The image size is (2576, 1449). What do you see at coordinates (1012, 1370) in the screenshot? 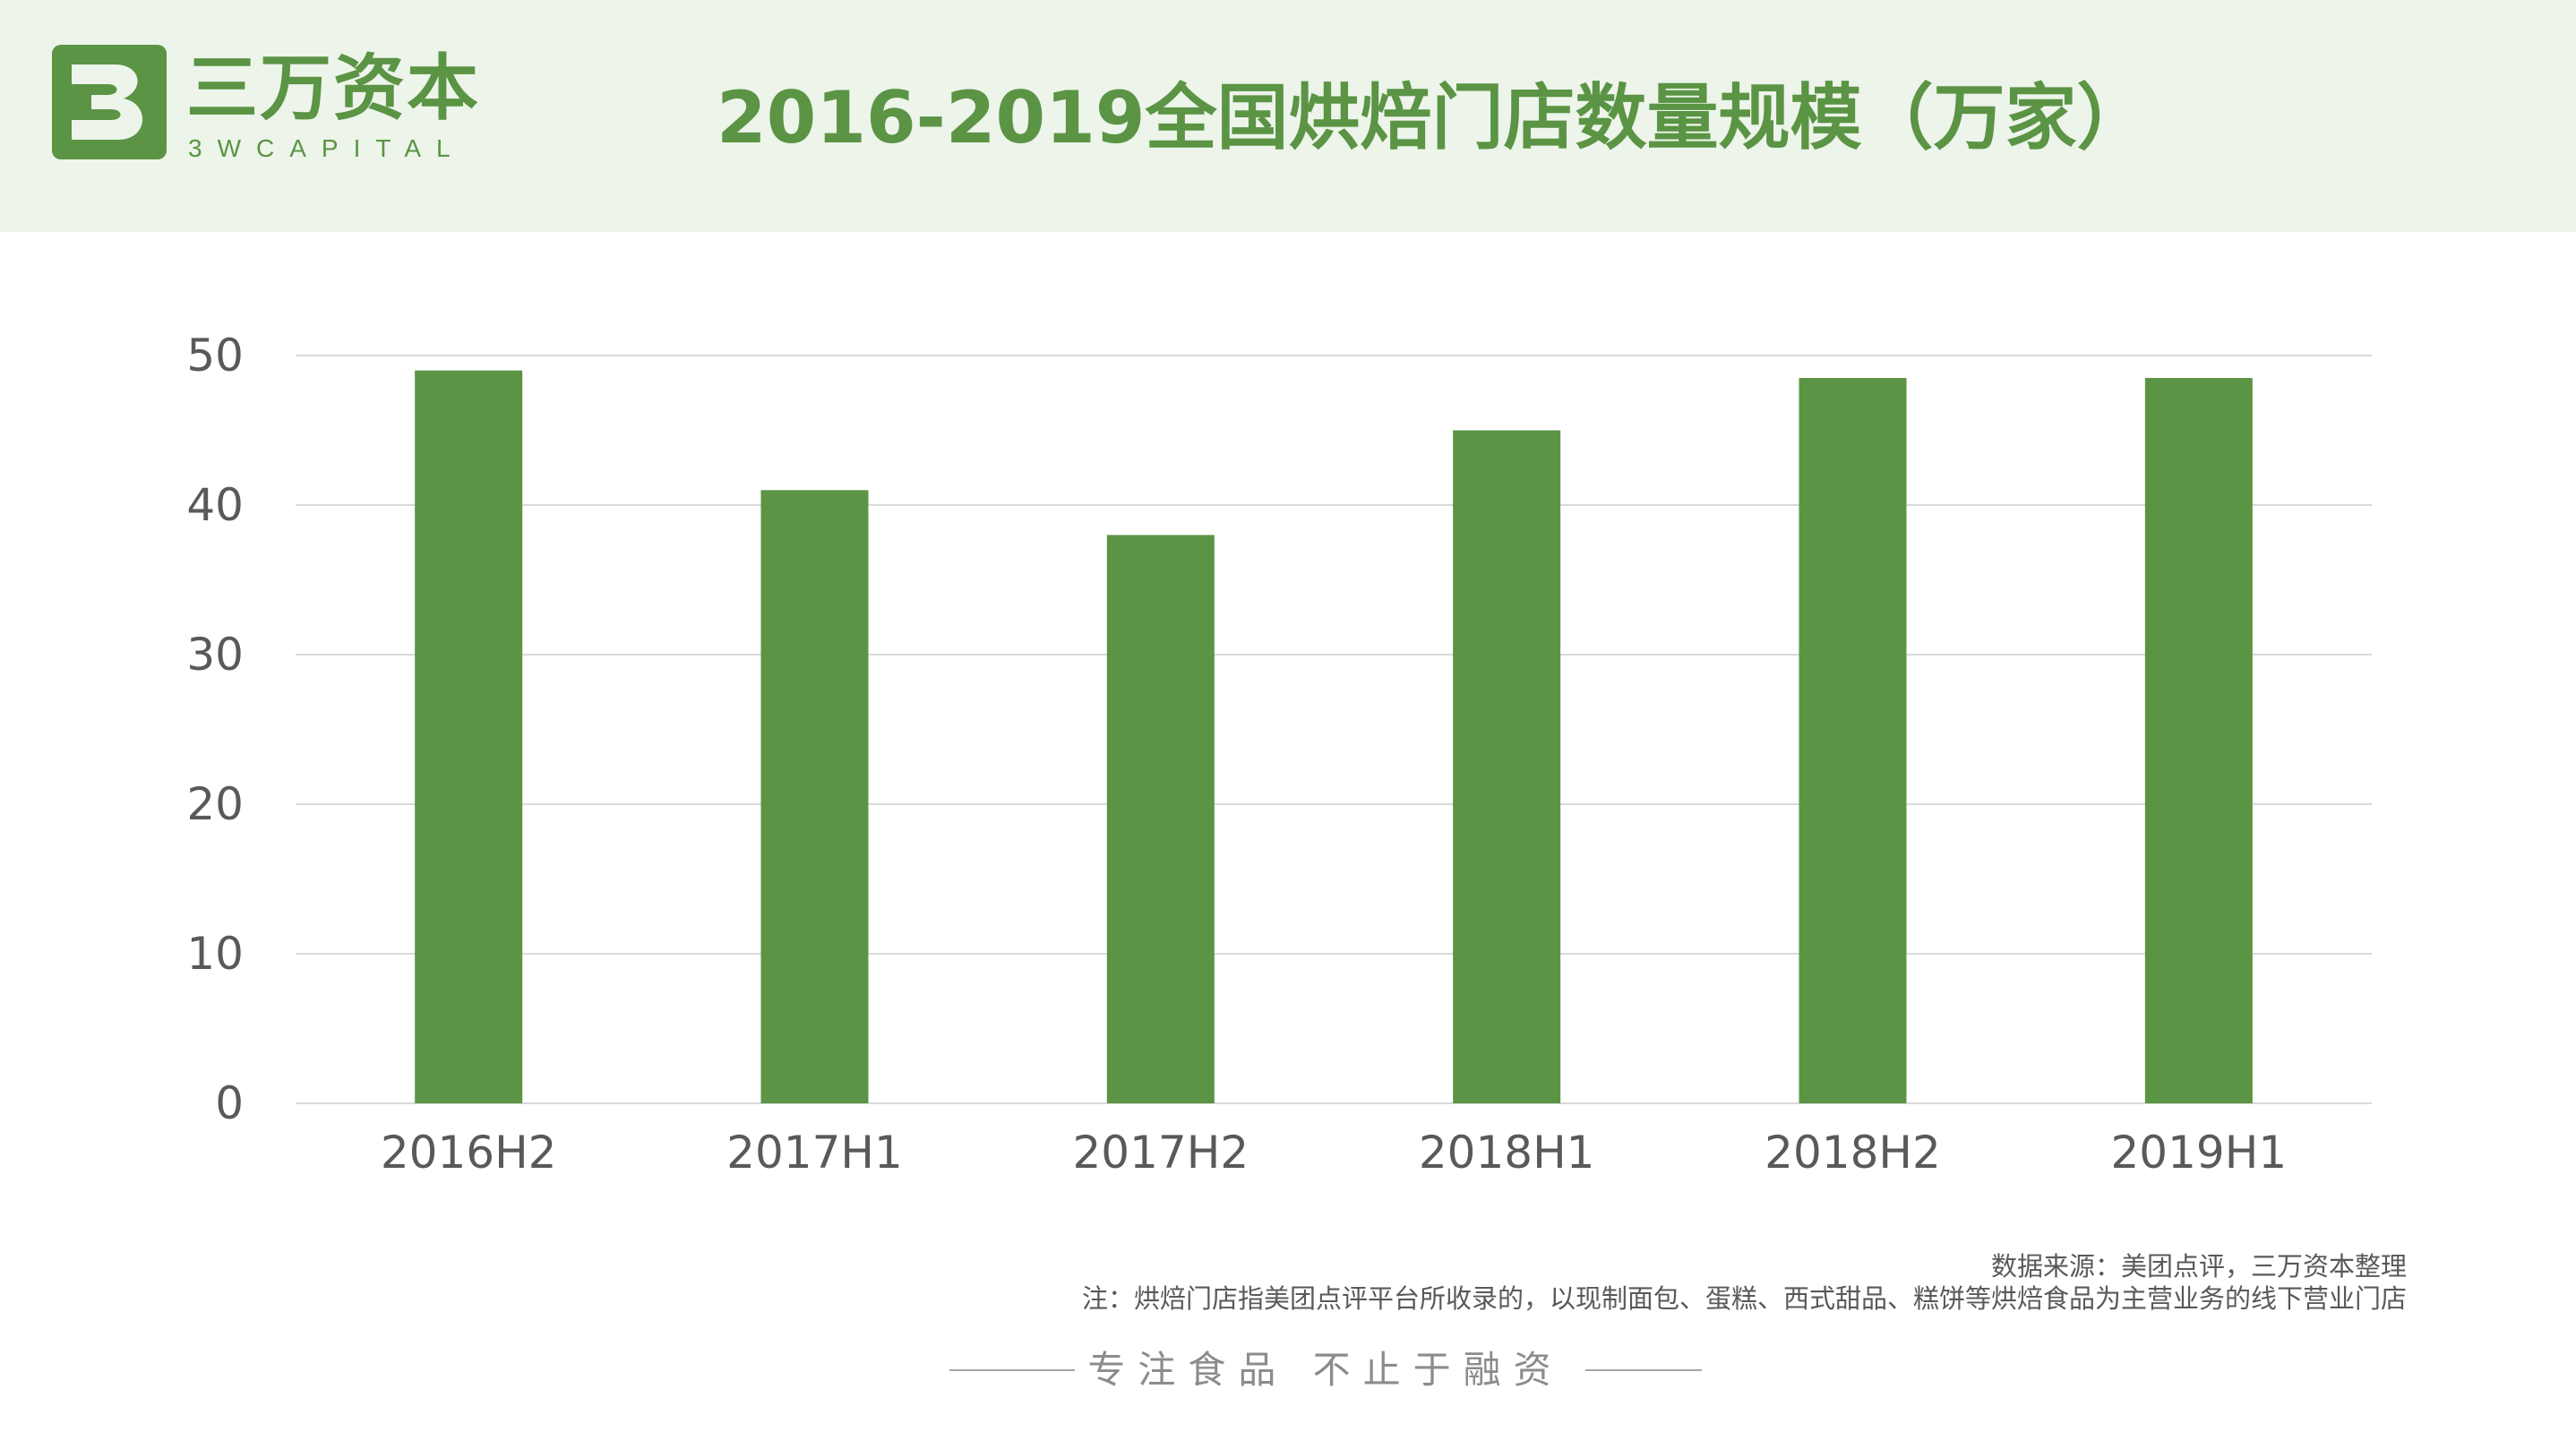
I see `slogan-left-rule` at bounding box center [1012, 1370].